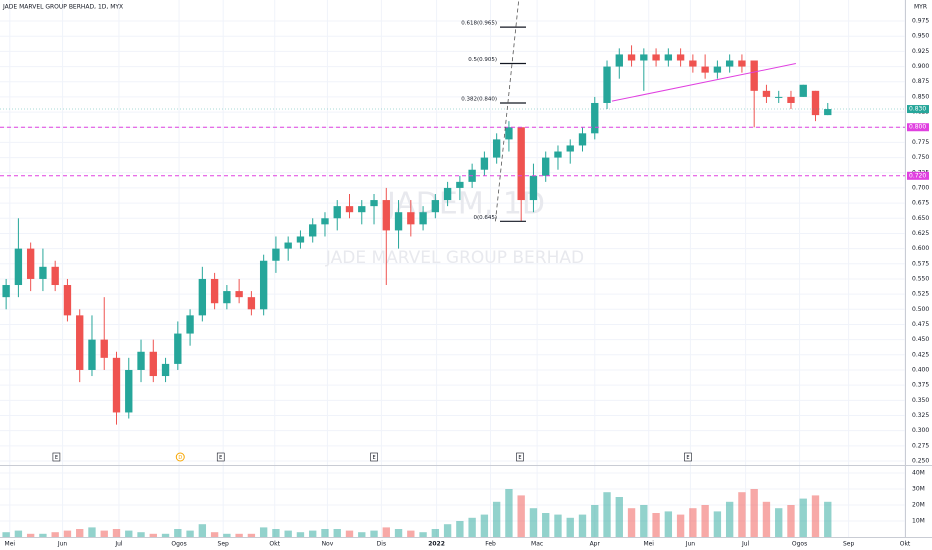 The image size is (932, 550). Describe the element at coordinates (454, 258) in the screenshot. I see `watermark-sub: JADE MARVEL GROUP BERHAD` at that location.